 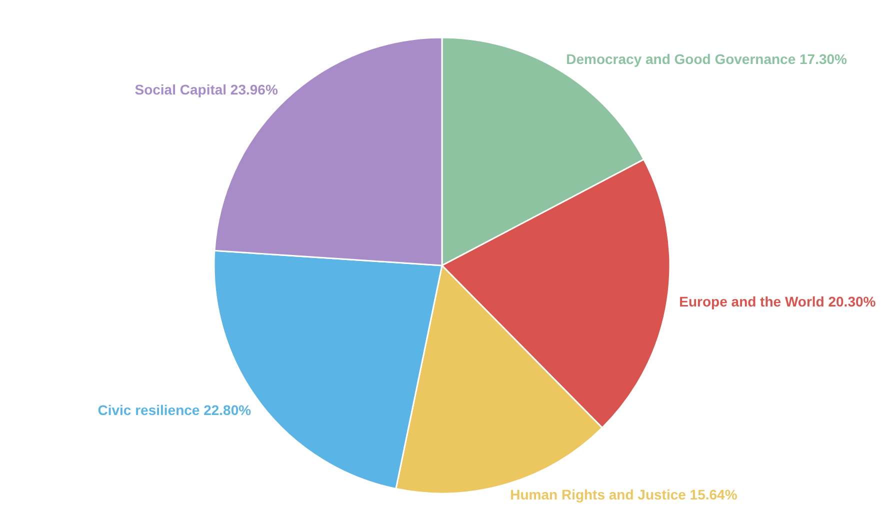 I want to click on slice-label: Europe and the World 20.30%, so click(x=777, y=301).